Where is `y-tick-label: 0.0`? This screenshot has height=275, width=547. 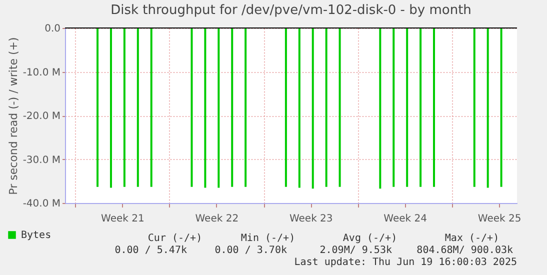
y-tick-label: 0.0 is located at coordinates (52, 29).